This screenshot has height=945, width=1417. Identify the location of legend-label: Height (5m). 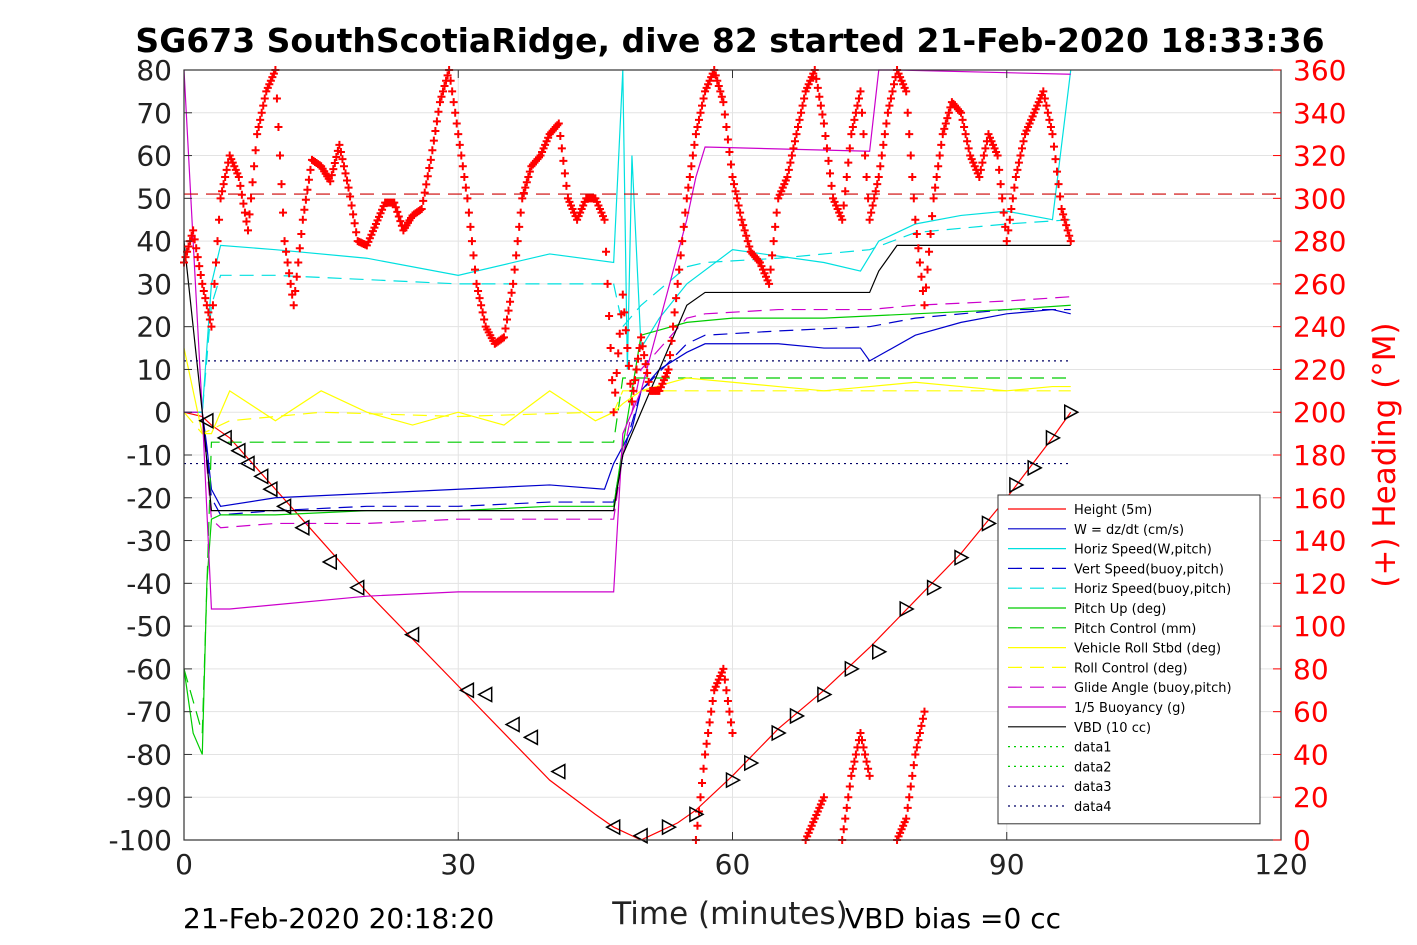
(1113, 510).